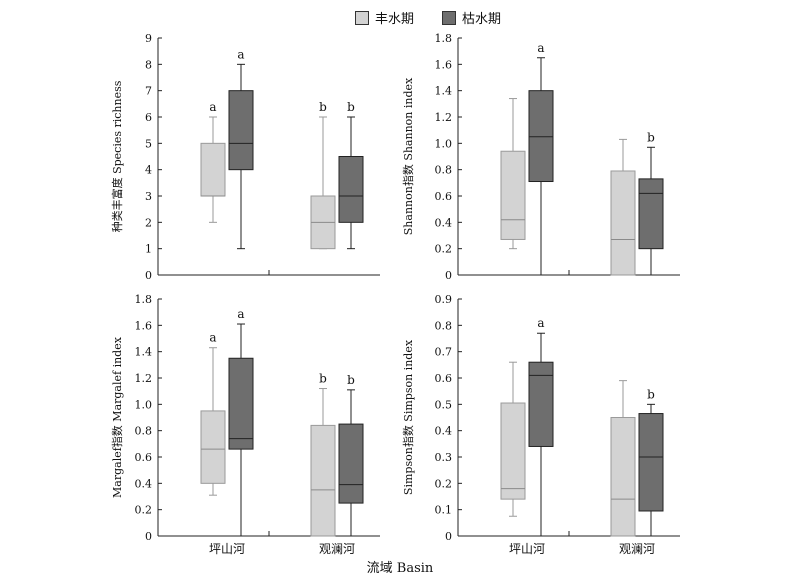 This screenshot has width=800, height=583. Describe the element at coordinates (148, 143) in the screenshot. I see `y-tick-label: 5` at that location.